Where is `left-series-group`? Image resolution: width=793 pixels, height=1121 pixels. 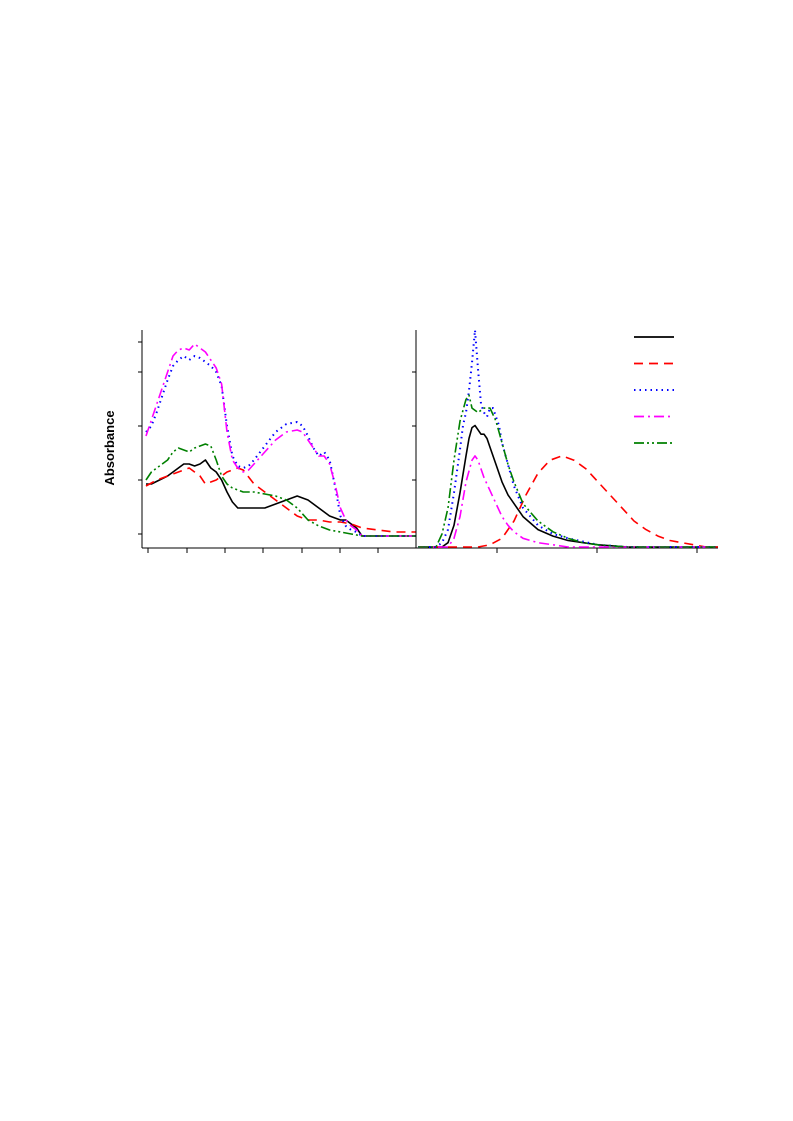
left-series-group is located at coordinates (280, 440).